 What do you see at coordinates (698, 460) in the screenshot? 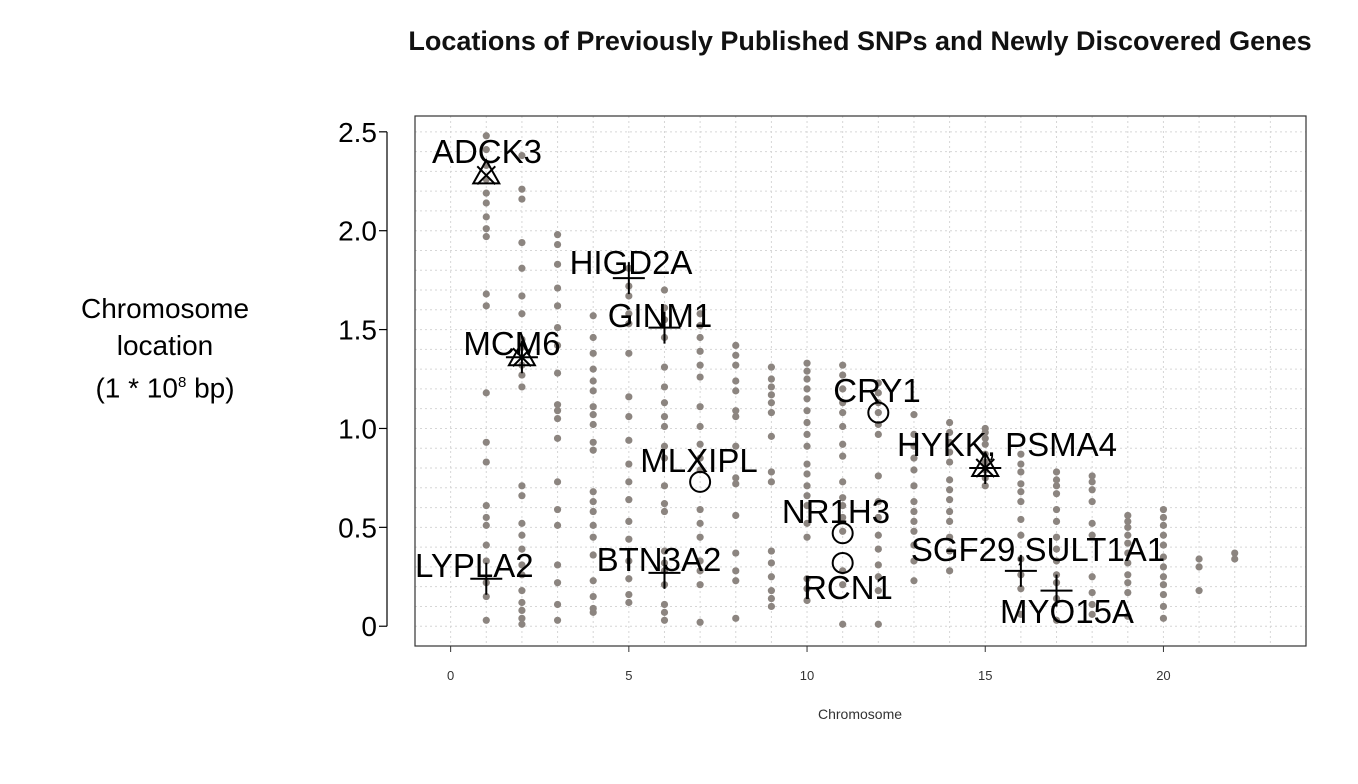
I see `gene-label: MLXIPL` at bounding box center [698, 460].